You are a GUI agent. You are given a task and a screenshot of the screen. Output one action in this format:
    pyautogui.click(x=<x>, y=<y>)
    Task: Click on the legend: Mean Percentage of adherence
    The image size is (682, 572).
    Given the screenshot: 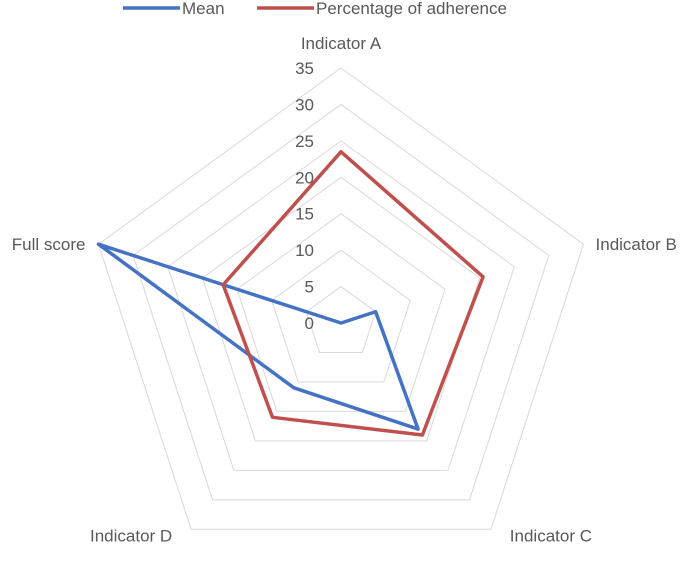 What is the action you would take?
    pyautogui.click(x=315, y=9)
    